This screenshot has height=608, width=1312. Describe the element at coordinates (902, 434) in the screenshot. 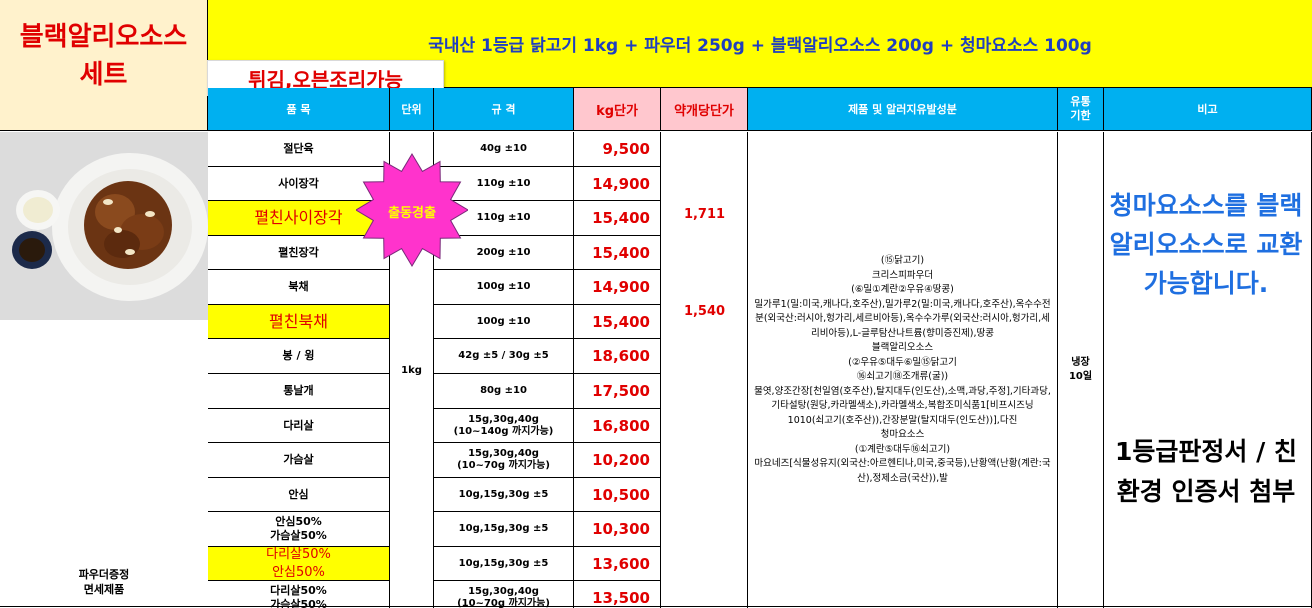

I see `ingredient-line: 청마요소스` at that location.